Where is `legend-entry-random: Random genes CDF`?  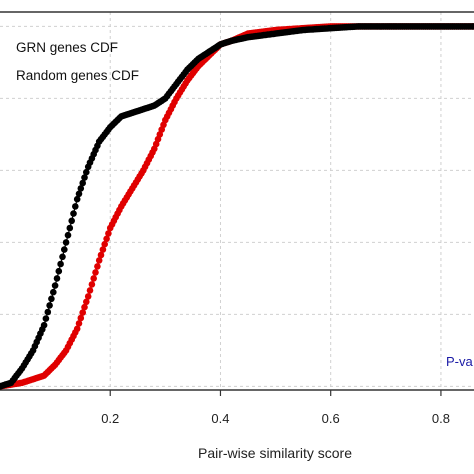 legend-entry-random: Random genes CDF is located at coordinates (77, 75).